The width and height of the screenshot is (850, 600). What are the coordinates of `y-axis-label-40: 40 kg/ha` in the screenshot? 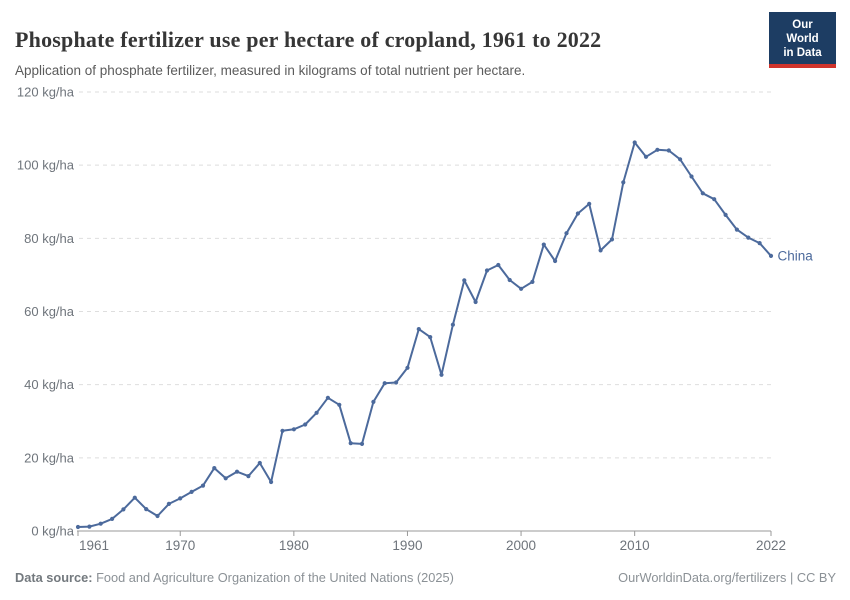 It's located at (49, 384).